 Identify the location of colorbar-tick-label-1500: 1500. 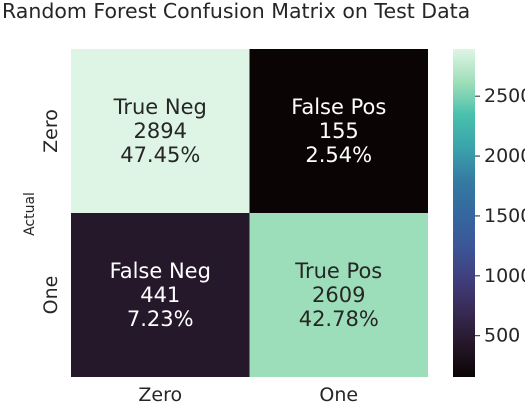
(504, 216).